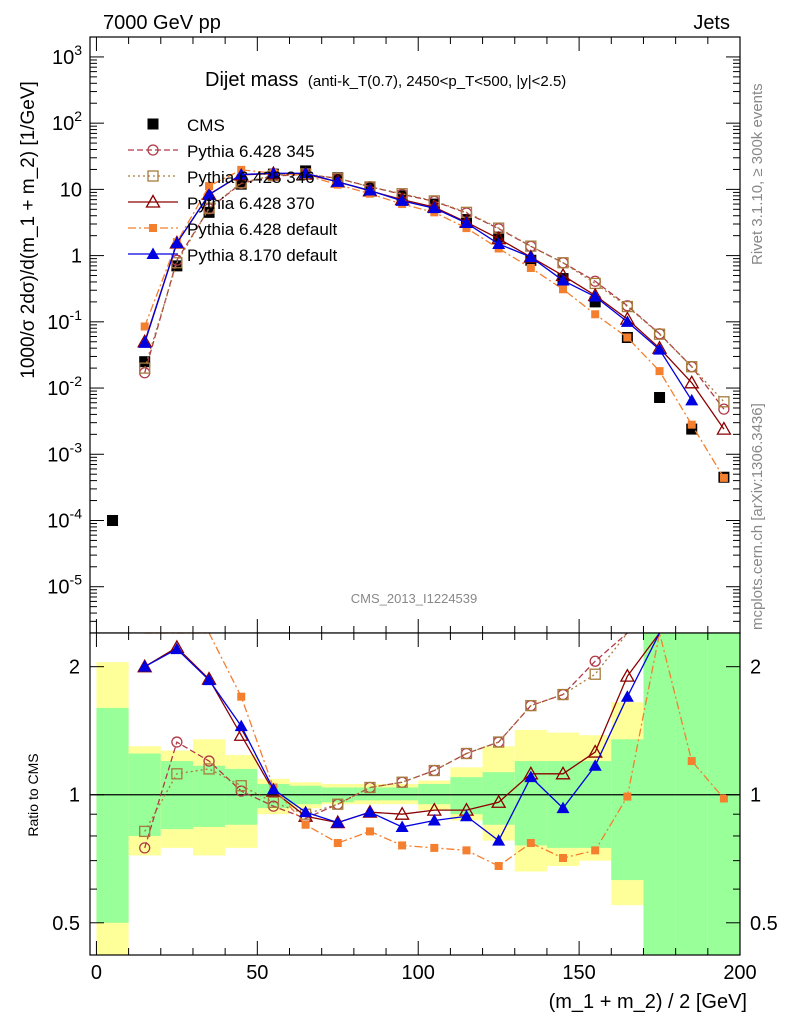 This screenshot has height=1024, width=786. Describe the element at coordinates (262, 255) in the screenshot. I see `legend-label-5: Pythia 8.170 default` at that location.